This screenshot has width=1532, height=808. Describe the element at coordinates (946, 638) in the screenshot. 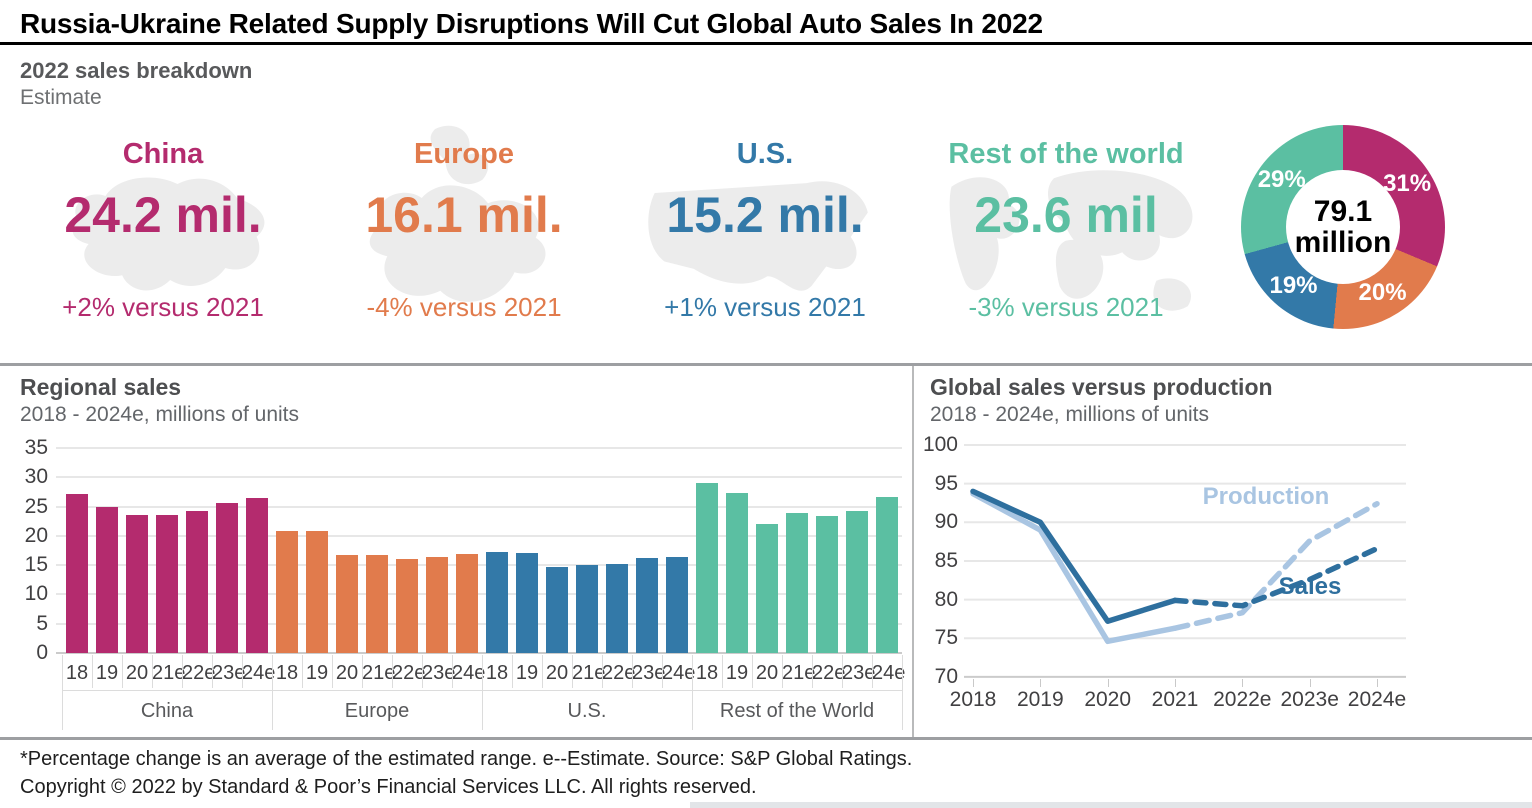

I see `line-y-tick-label: 75` at that location.